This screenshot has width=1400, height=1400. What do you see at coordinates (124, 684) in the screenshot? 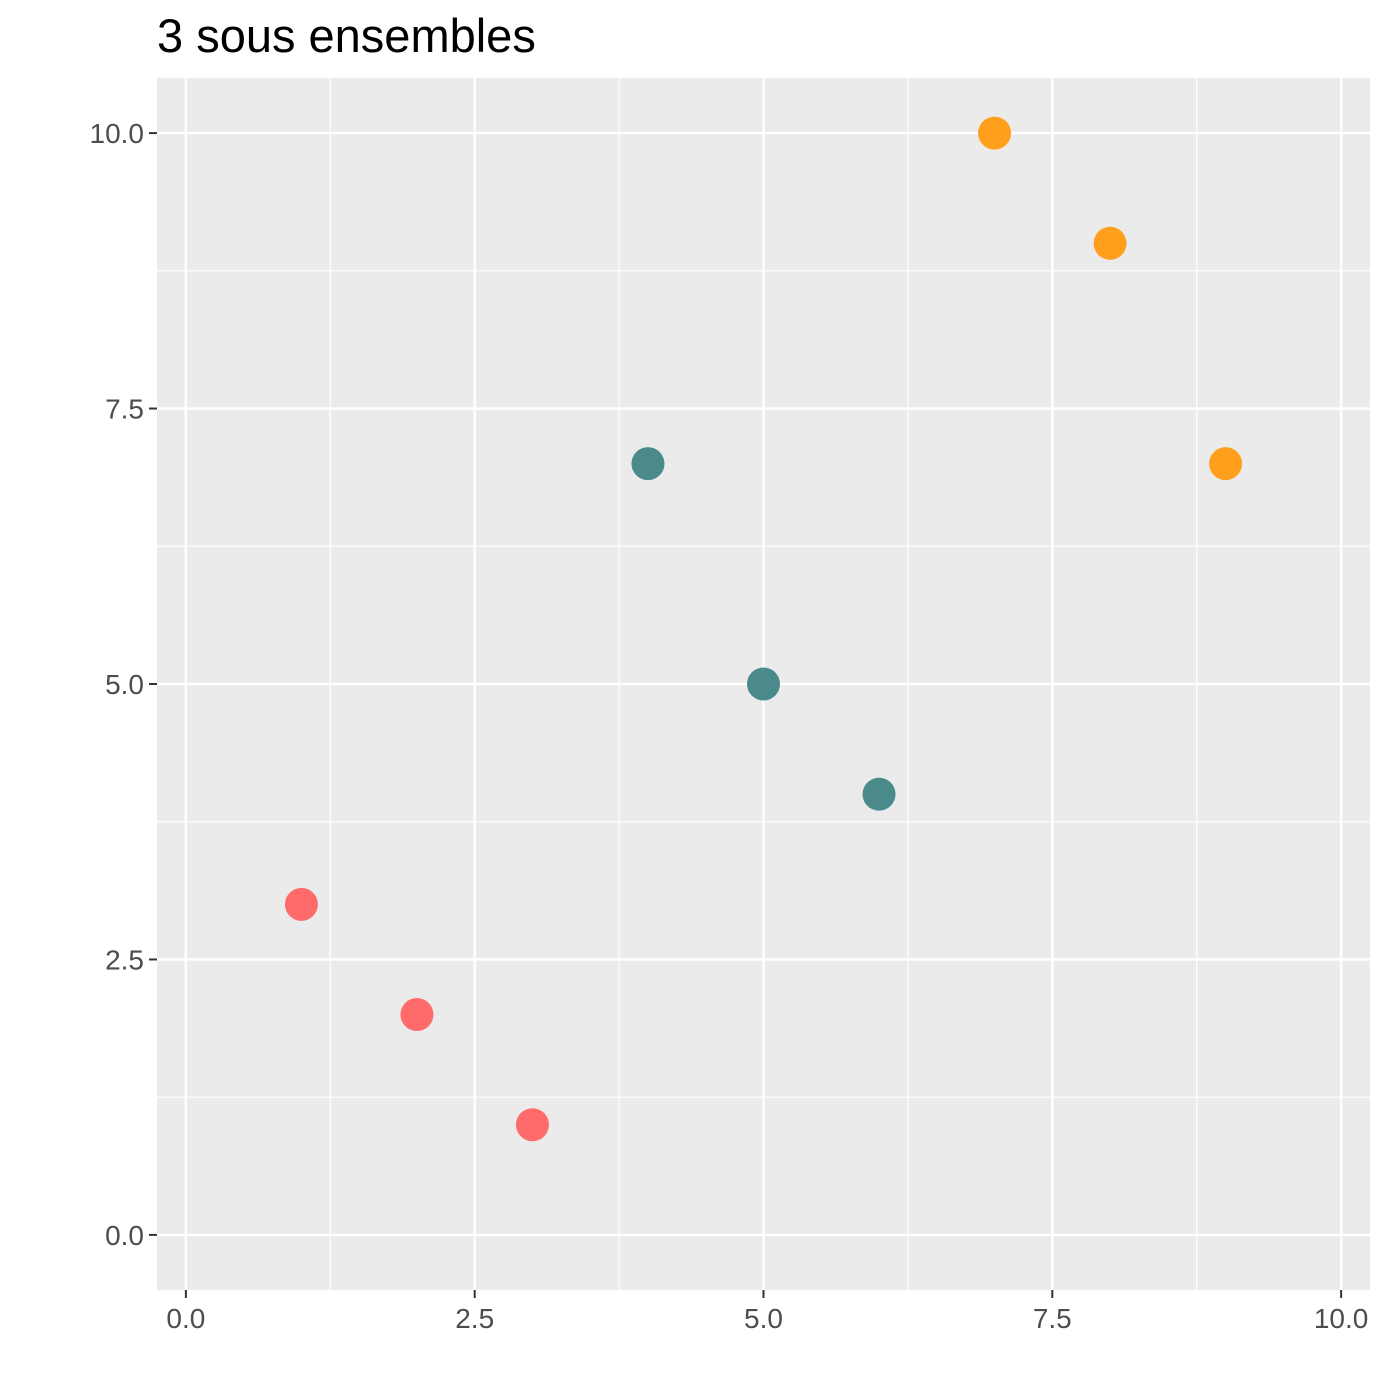
I see `y-tick-label: 5.0` at bounding box center [124, 684].